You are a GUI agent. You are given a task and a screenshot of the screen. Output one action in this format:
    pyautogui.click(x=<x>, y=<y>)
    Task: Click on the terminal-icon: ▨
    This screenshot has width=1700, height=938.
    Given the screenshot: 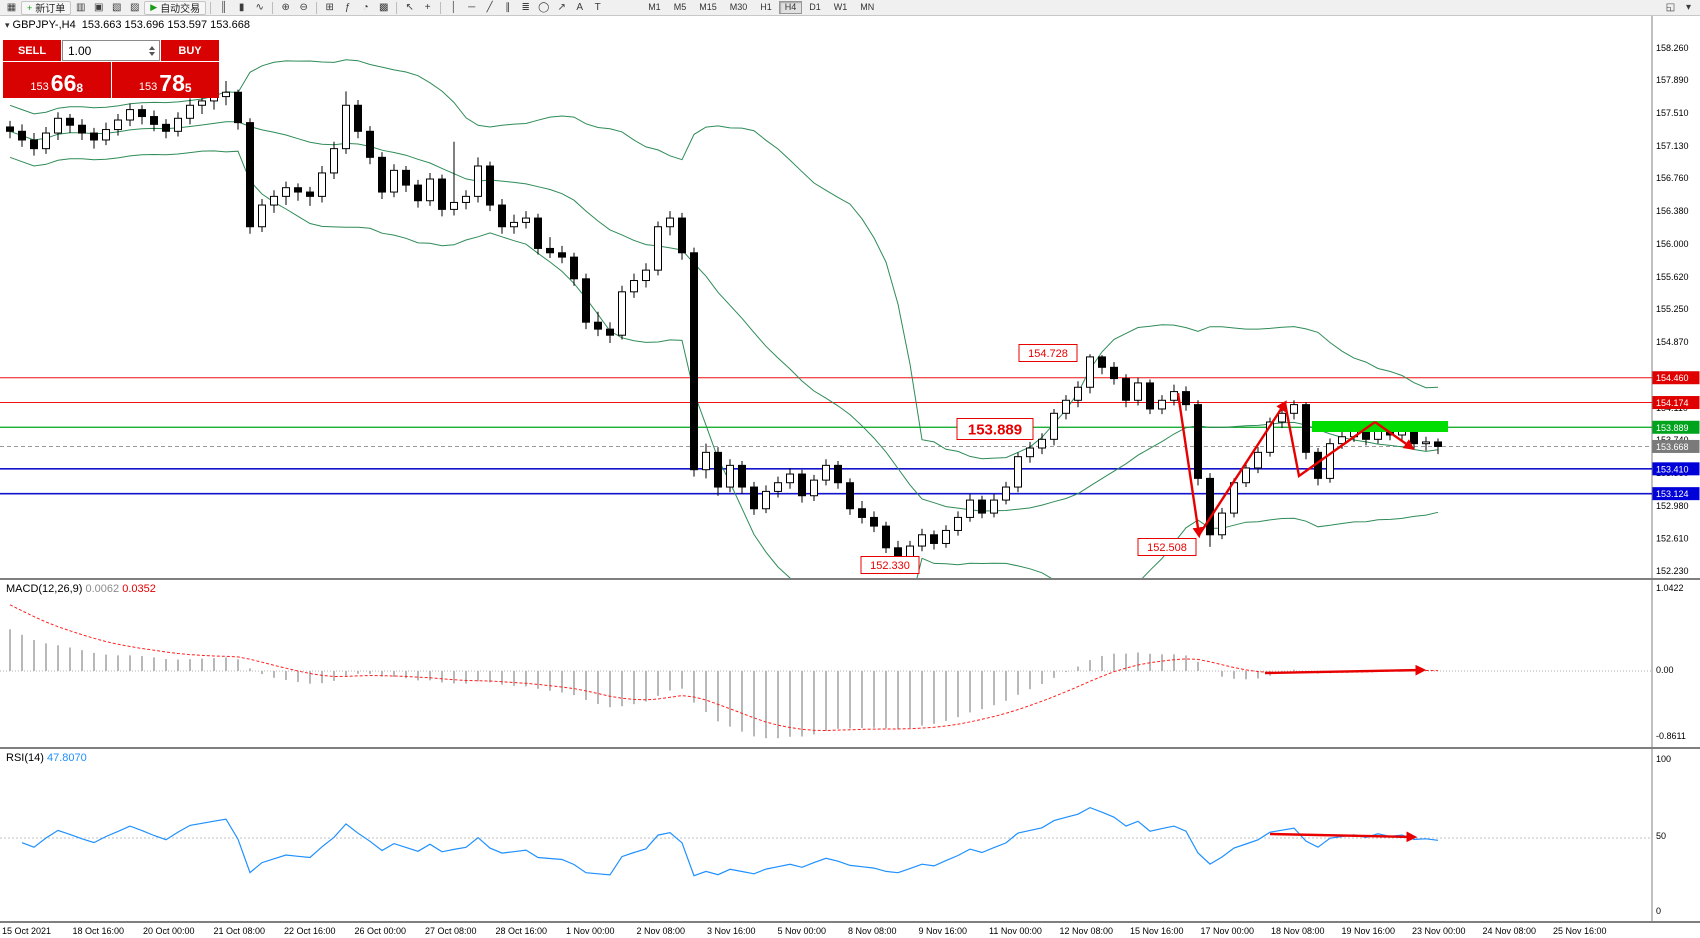 What is the action you would take?
    pyautogui.click(x=135, y=7)
    